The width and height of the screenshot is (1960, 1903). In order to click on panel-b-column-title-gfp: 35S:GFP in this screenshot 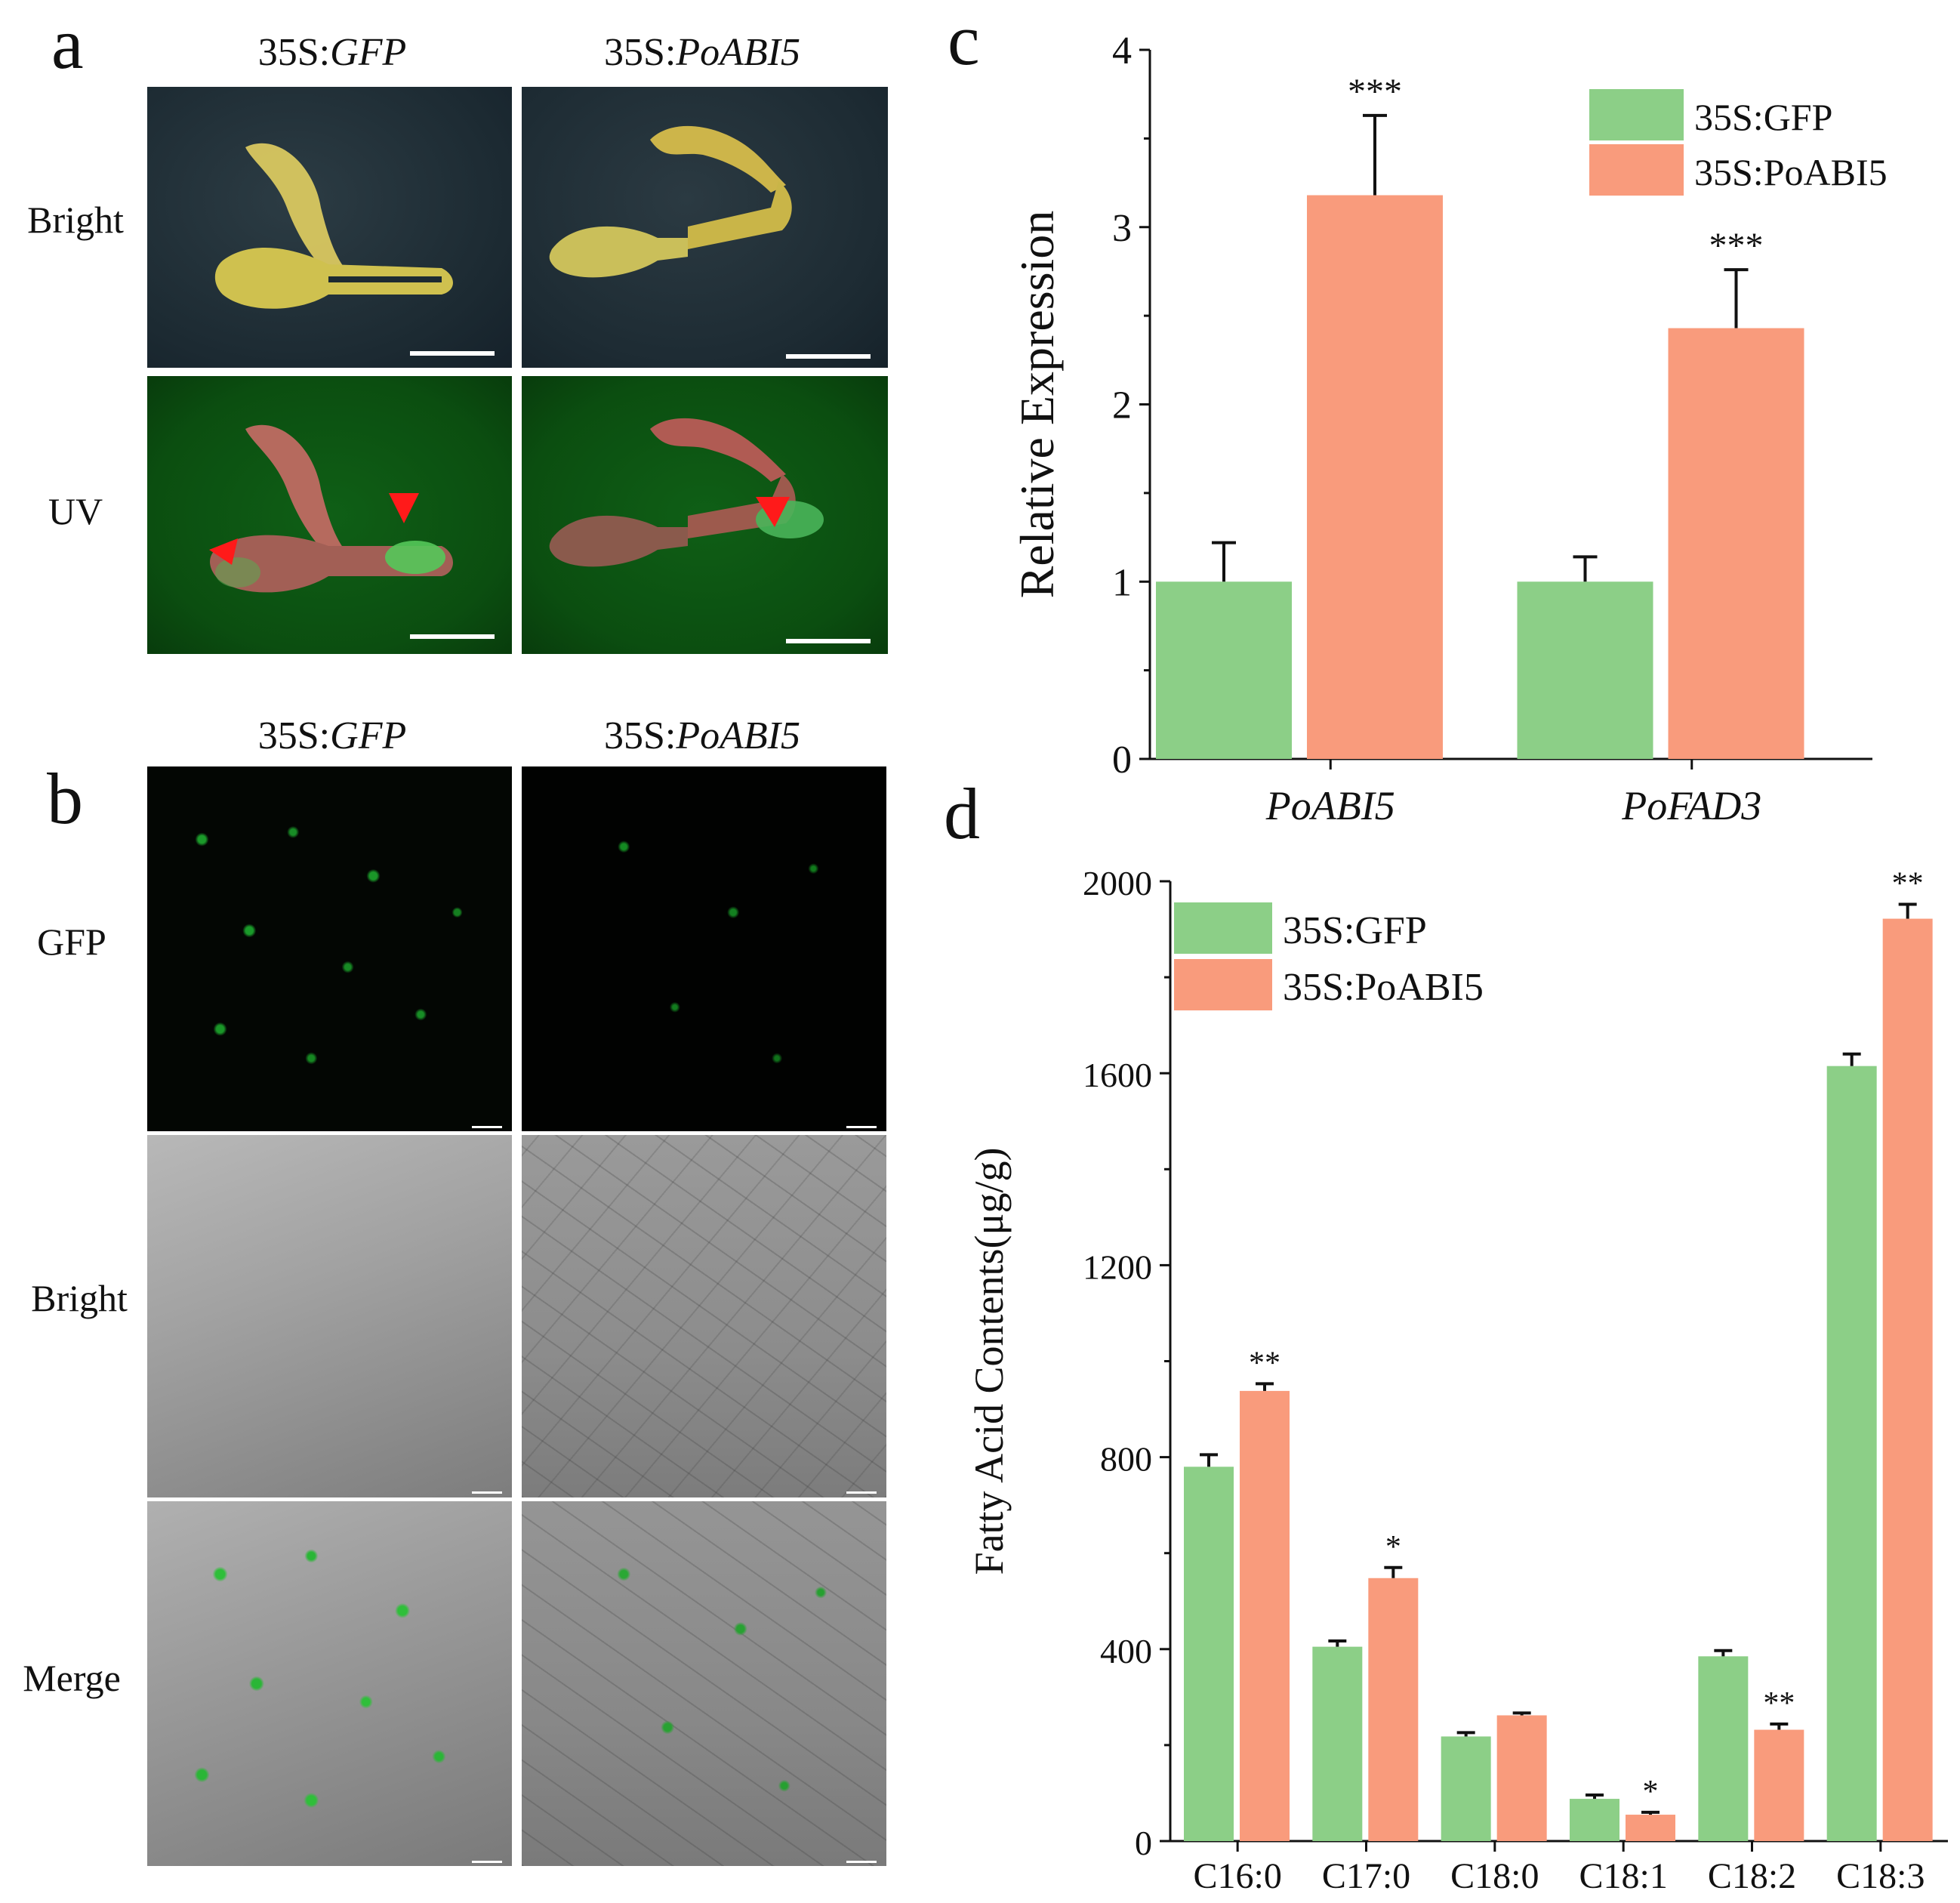, I will do `click(332, 736)`.